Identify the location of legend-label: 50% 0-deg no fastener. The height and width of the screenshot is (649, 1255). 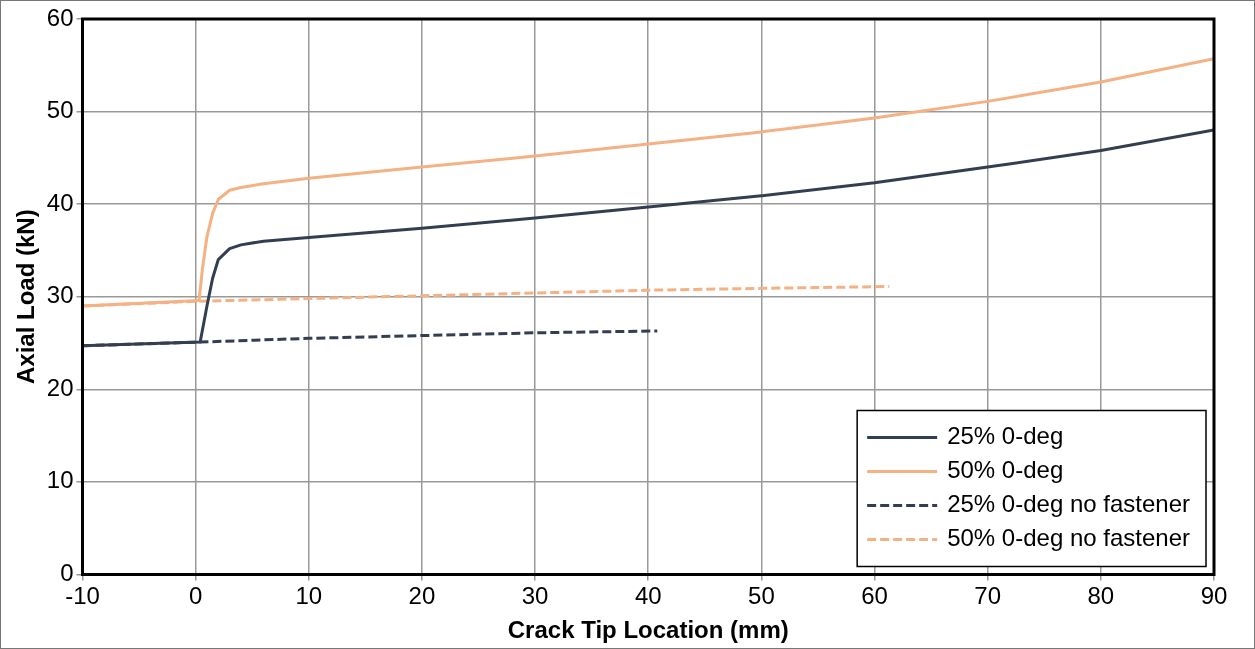
(1069, 538).